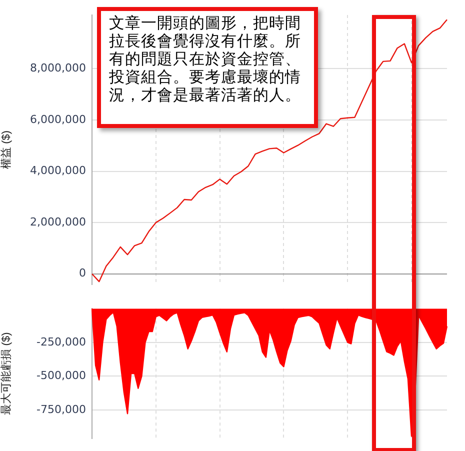  Describe the element at coordinates (6, 149) in the screenshot. I see `y-axis-title: 權益 ($)` at that location.